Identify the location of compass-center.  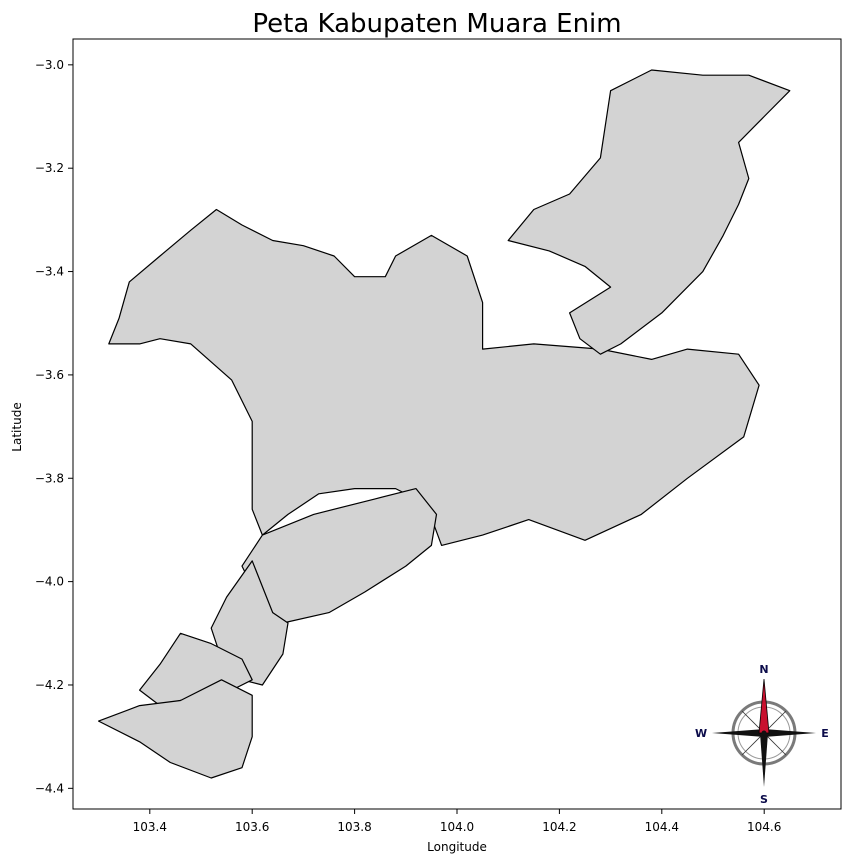
(764, 733).